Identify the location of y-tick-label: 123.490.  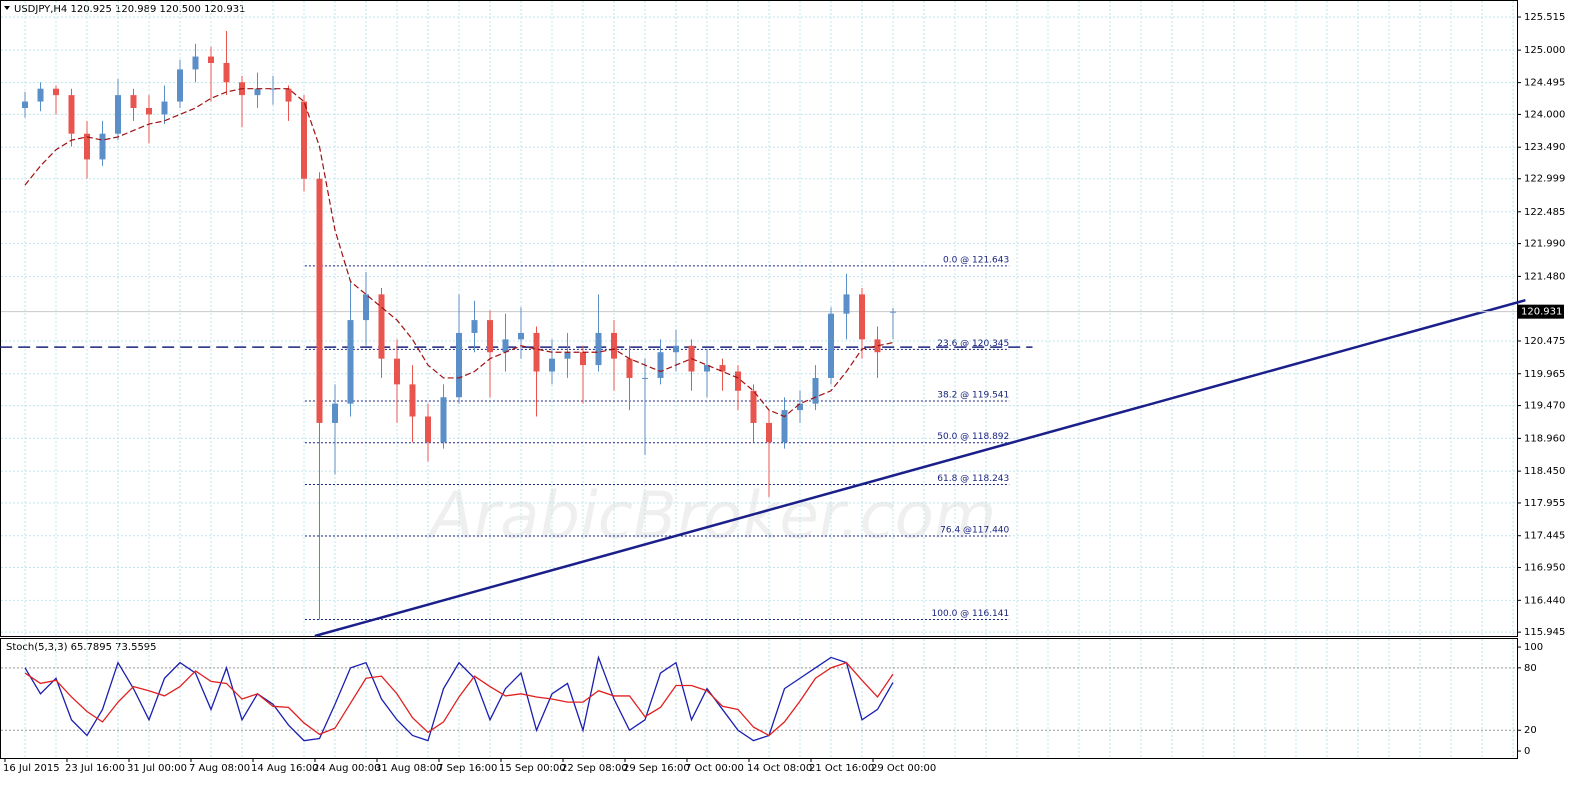
(1544, 147).